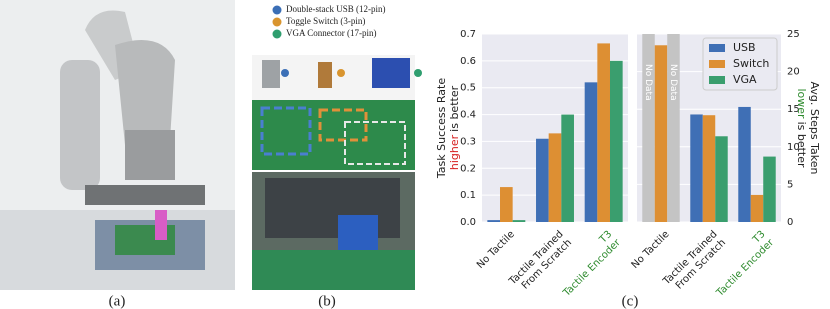  Describe the element at coordinates (271, 74) in the screenshot. I see `usb-part` at that location.